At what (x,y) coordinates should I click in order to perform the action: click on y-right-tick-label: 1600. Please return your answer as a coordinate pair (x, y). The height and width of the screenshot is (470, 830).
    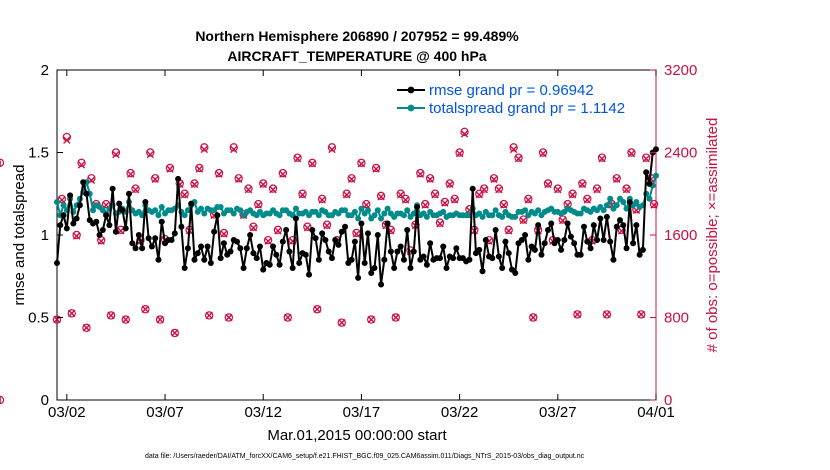
    Looking at the image, I should click on (680, 235).